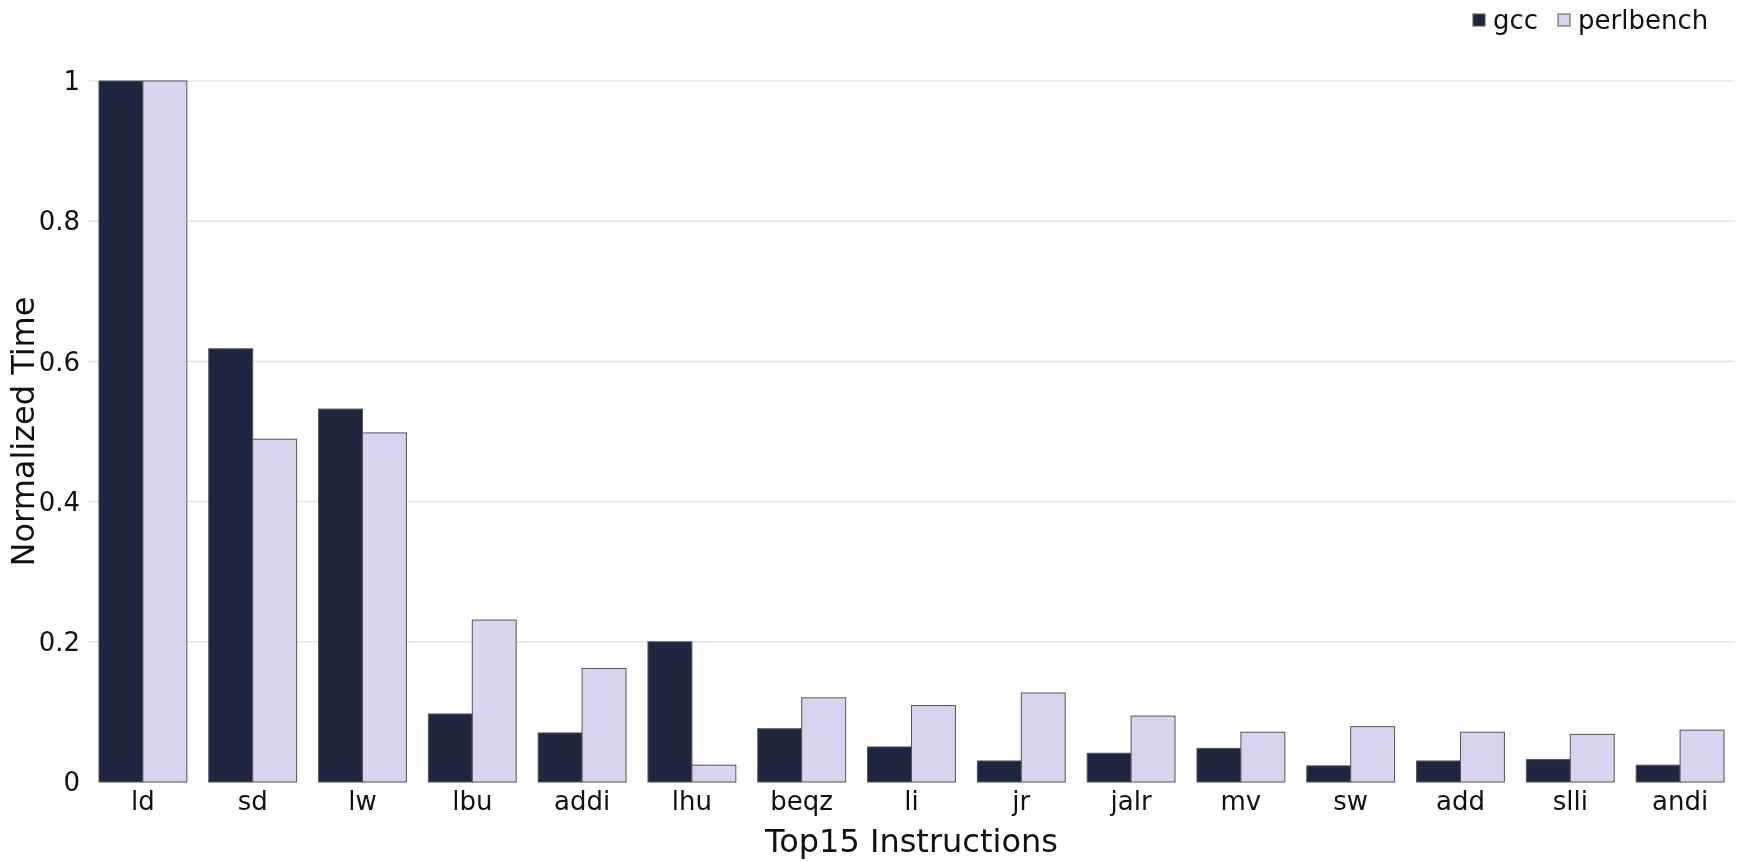 Image resolution: width=1743 pixels, height=862 pixels. What do you see at coordinates (1130, 801) in the screenshot?
I see `x-tick-label: jalr` at bounding box center [1130, 801].